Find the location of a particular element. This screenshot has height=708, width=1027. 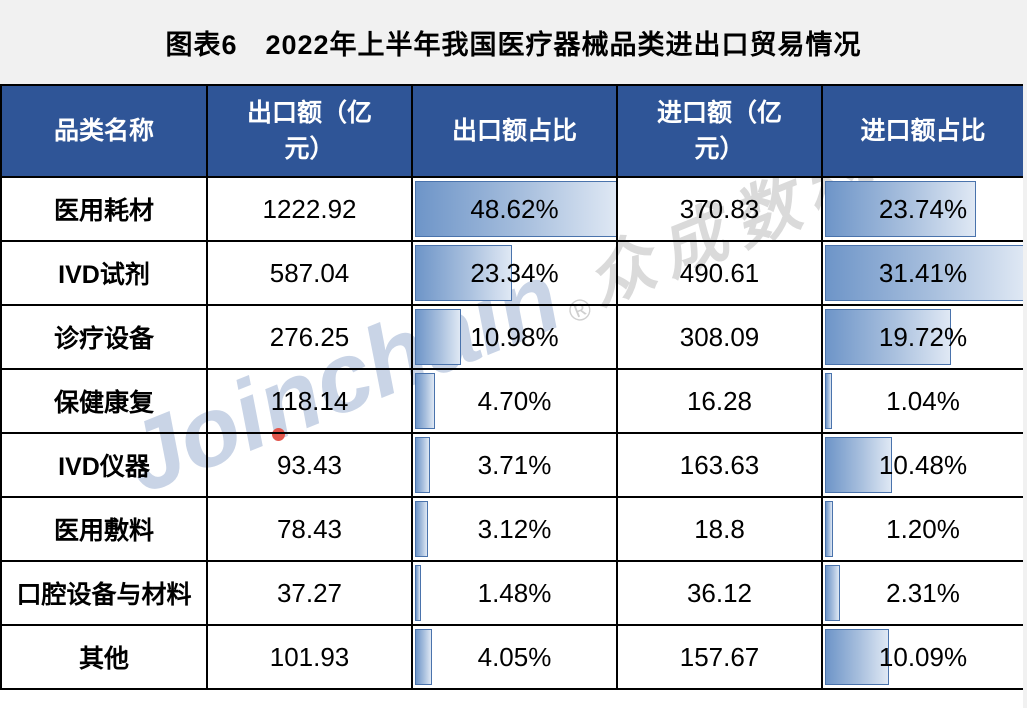

import-share-cell: 23.74% is located at coordinates (922, 209).